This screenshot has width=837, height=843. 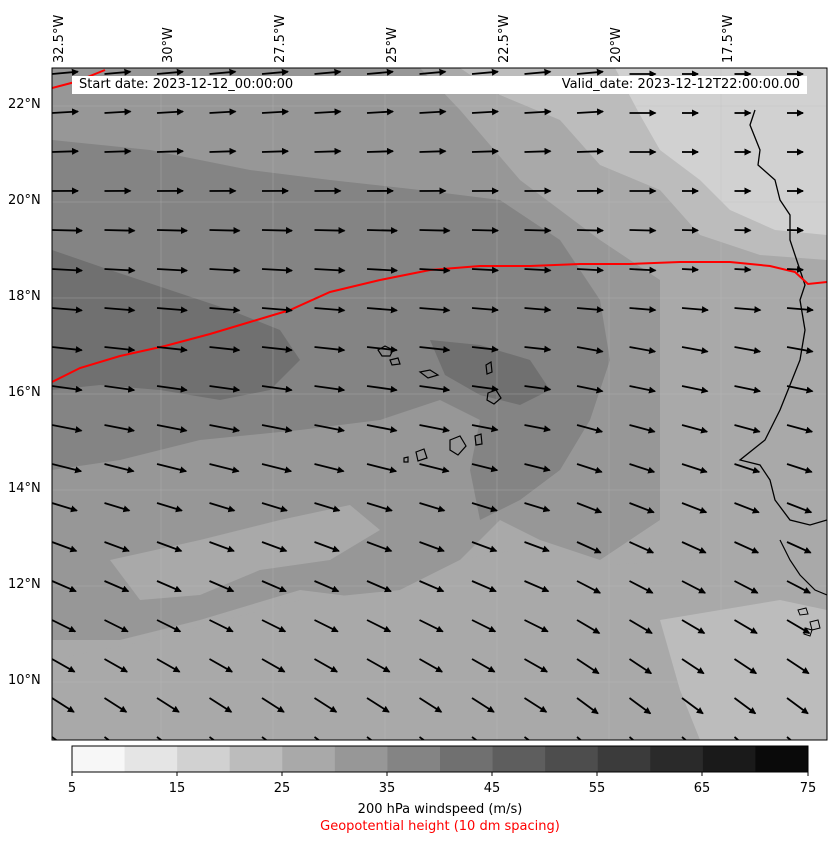 I want to click on lon-label-32-5w: 32.5°W, so click(x=59, y=38).